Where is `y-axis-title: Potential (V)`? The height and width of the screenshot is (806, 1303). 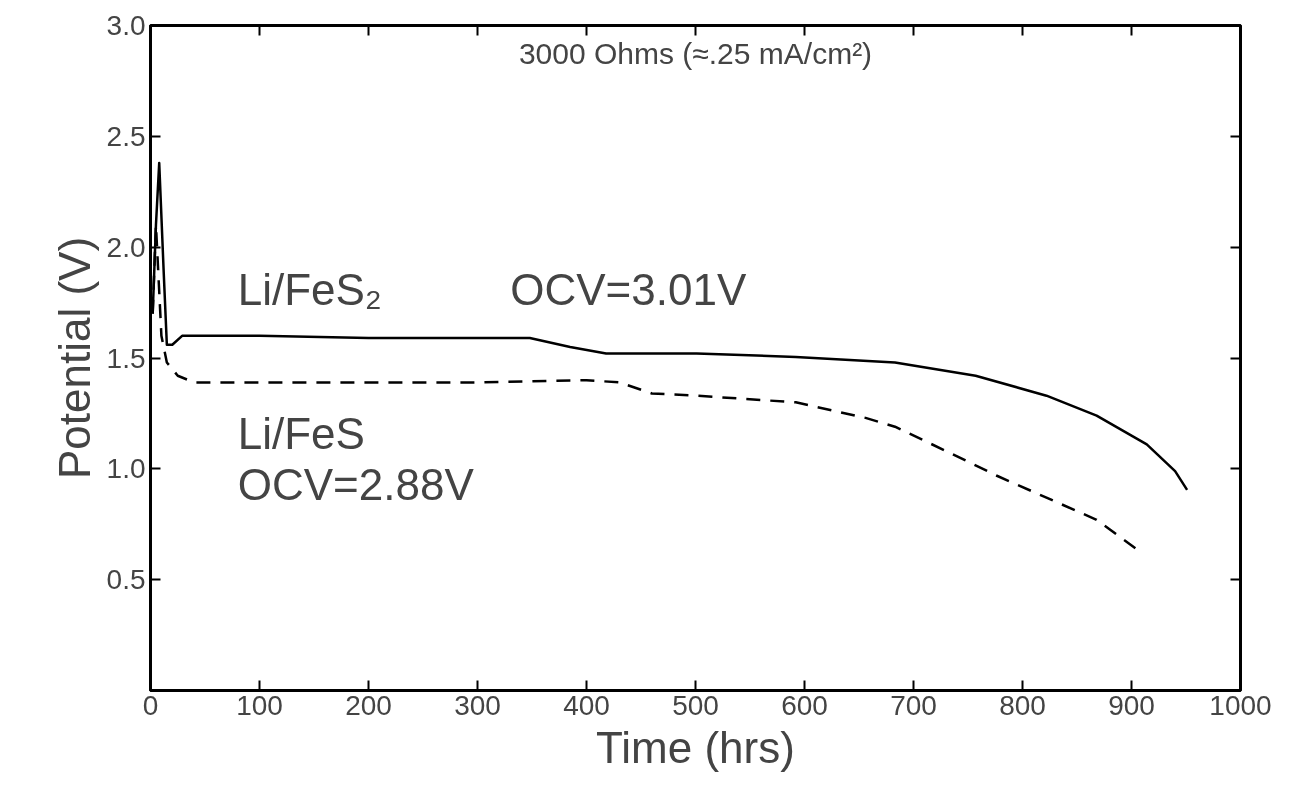
y-axis-title: Potential (V) is located at coordinates (74, 358).